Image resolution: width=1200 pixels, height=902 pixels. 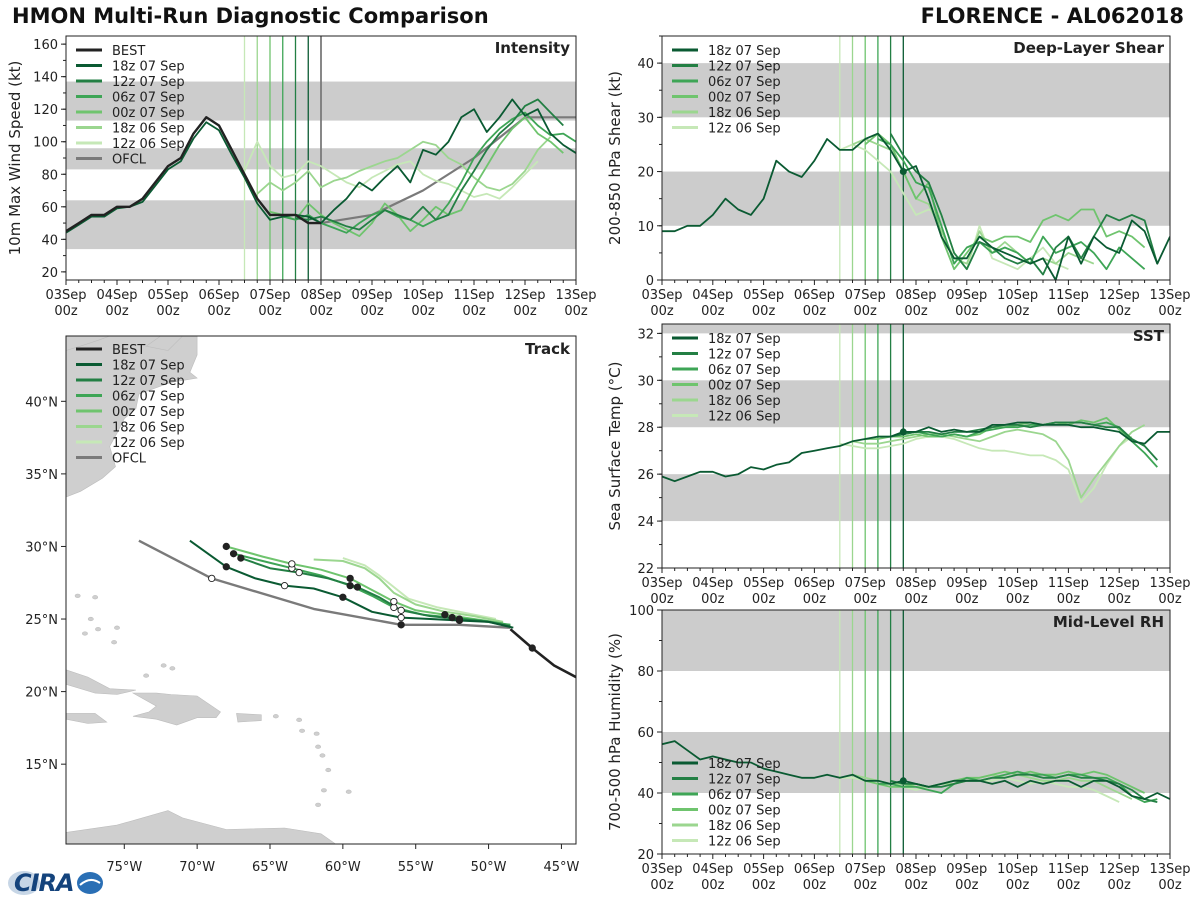 What do you see at coordinates (1149, 336) in the screenshot?
I see `panel-title: SST` at bounding box center [1149, 336].